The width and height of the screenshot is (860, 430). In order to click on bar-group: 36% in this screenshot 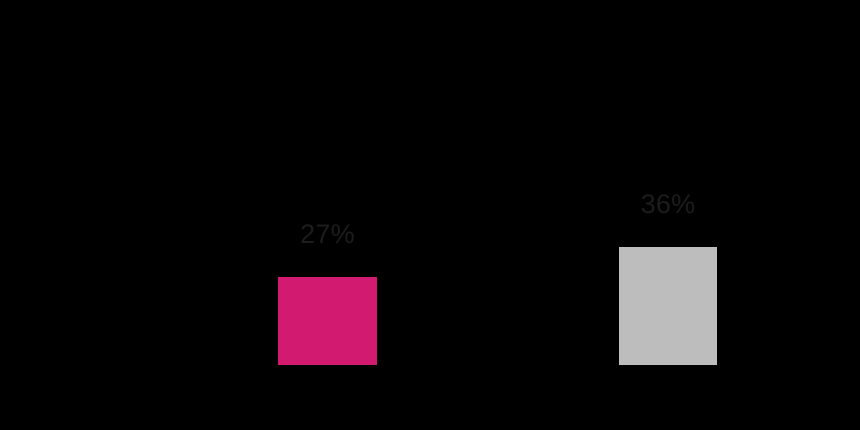, I will do `click(668, 278)`.